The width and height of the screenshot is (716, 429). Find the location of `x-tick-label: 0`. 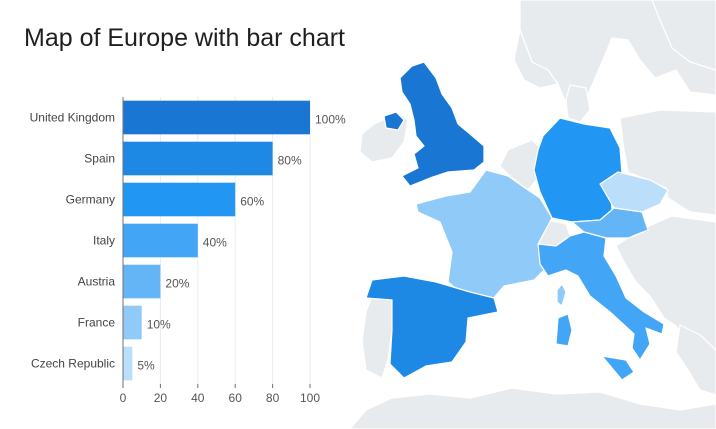

x-tick-label: 0 is located at coordinates (123, 398).